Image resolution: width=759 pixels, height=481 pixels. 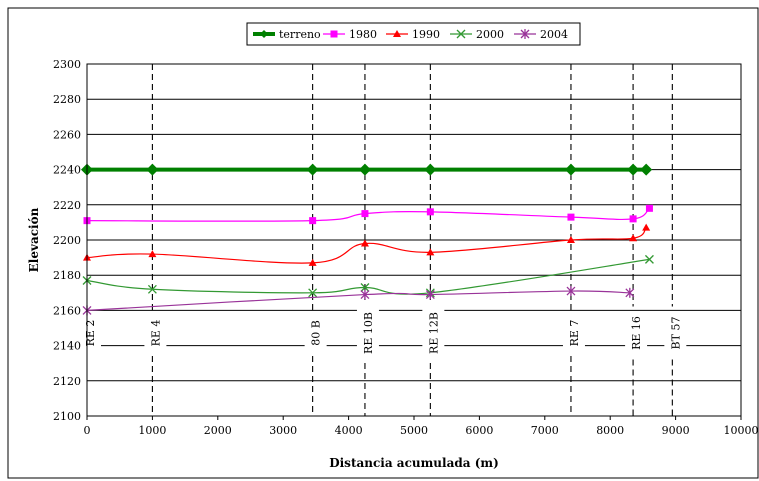 I want to click on x-tick-label: 0, so click(x=87, y=430).